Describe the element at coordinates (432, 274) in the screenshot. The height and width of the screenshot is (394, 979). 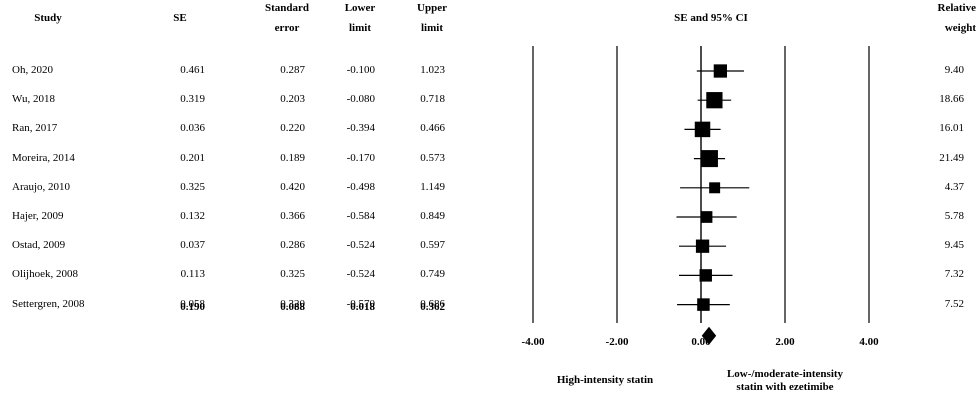
I see `row-upper: 0.749` at that location.